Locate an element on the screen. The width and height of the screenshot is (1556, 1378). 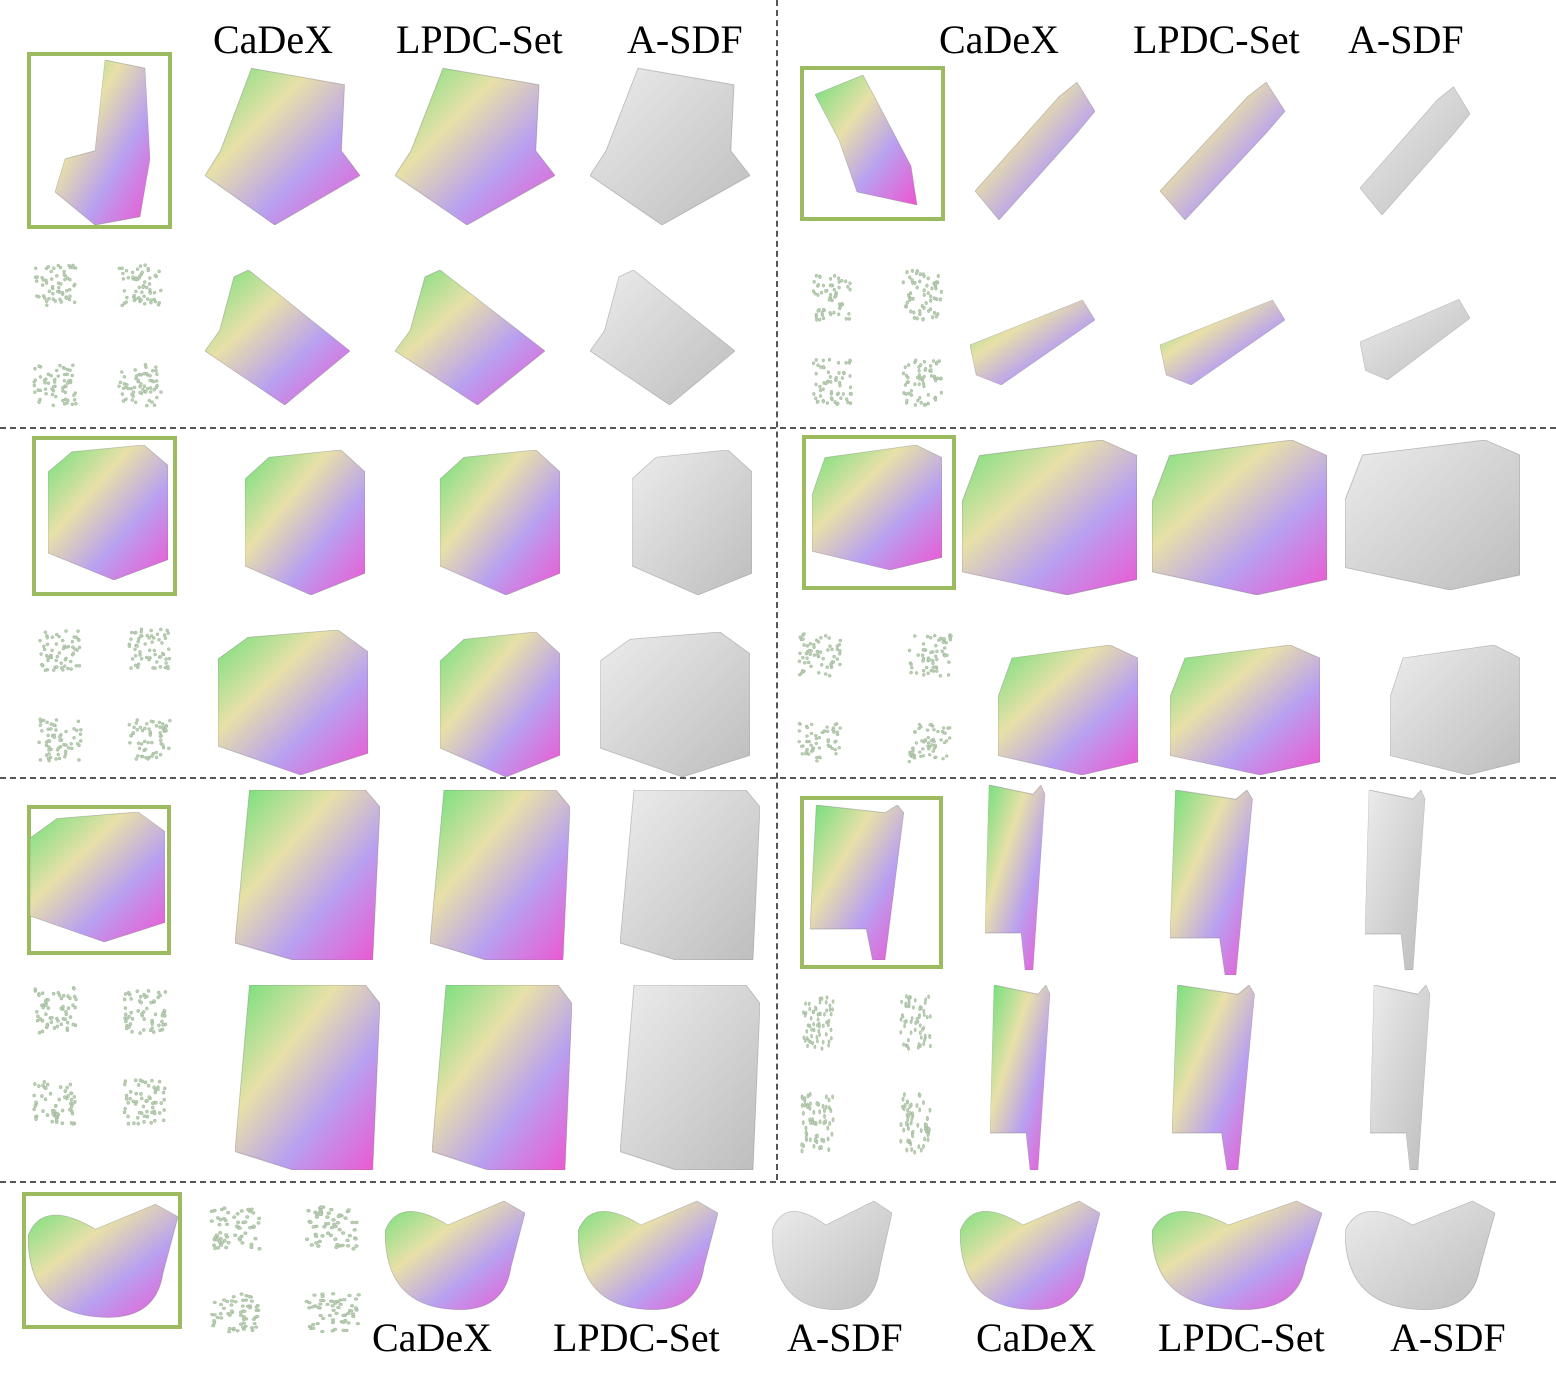
stapler-lpdc is located at coordinates (1222, 147).